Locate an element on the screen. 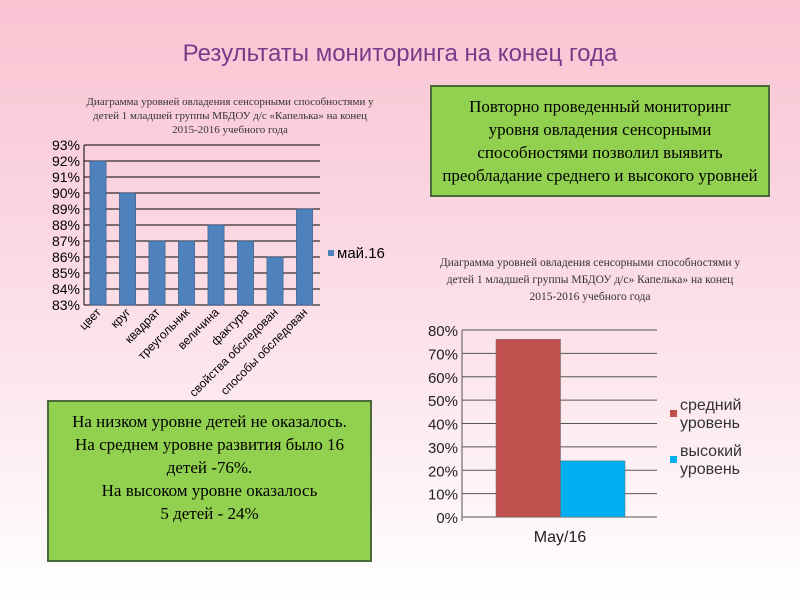 This screenshot has width=800, height=600. y-tick-label: 84% is located at coordinates (66, 289).